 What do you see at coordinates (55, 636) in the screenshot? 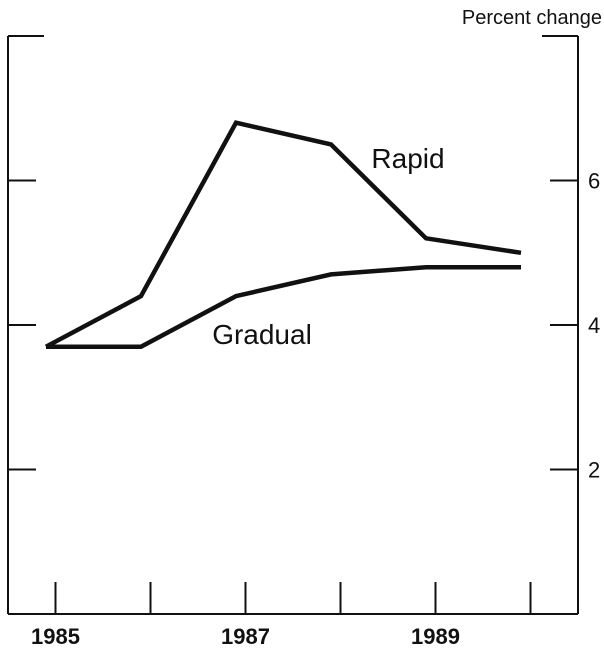
I see `x-tick-label-1985: 1985` at bounding box center [55, 636].